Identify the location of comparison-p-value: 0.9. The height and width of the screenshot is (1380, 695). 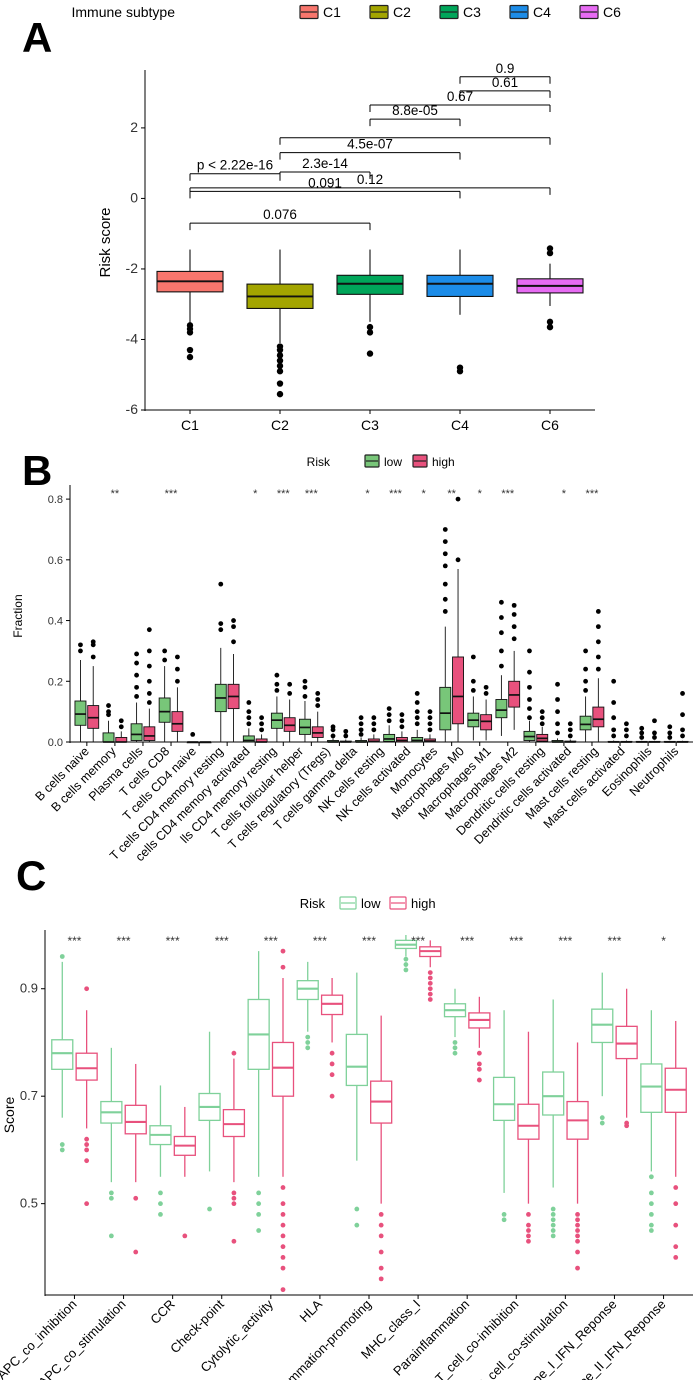
(505, 68).